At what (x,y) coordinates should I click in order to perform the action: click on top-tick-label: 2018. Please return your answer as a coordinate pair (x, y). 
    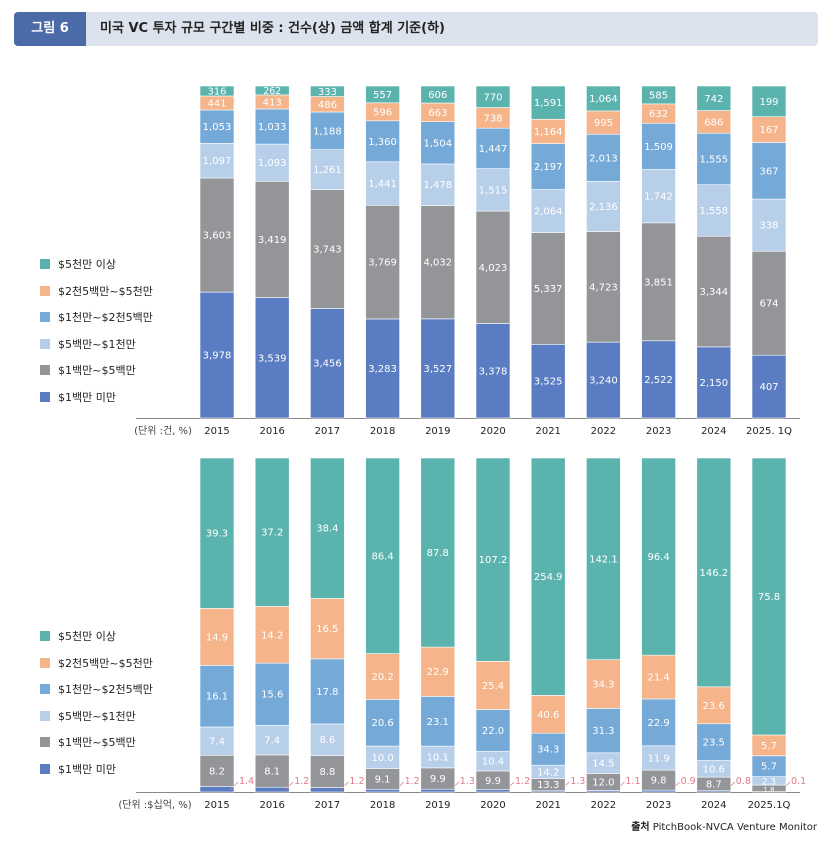
    Looking at the image, I should click on (382, 431).